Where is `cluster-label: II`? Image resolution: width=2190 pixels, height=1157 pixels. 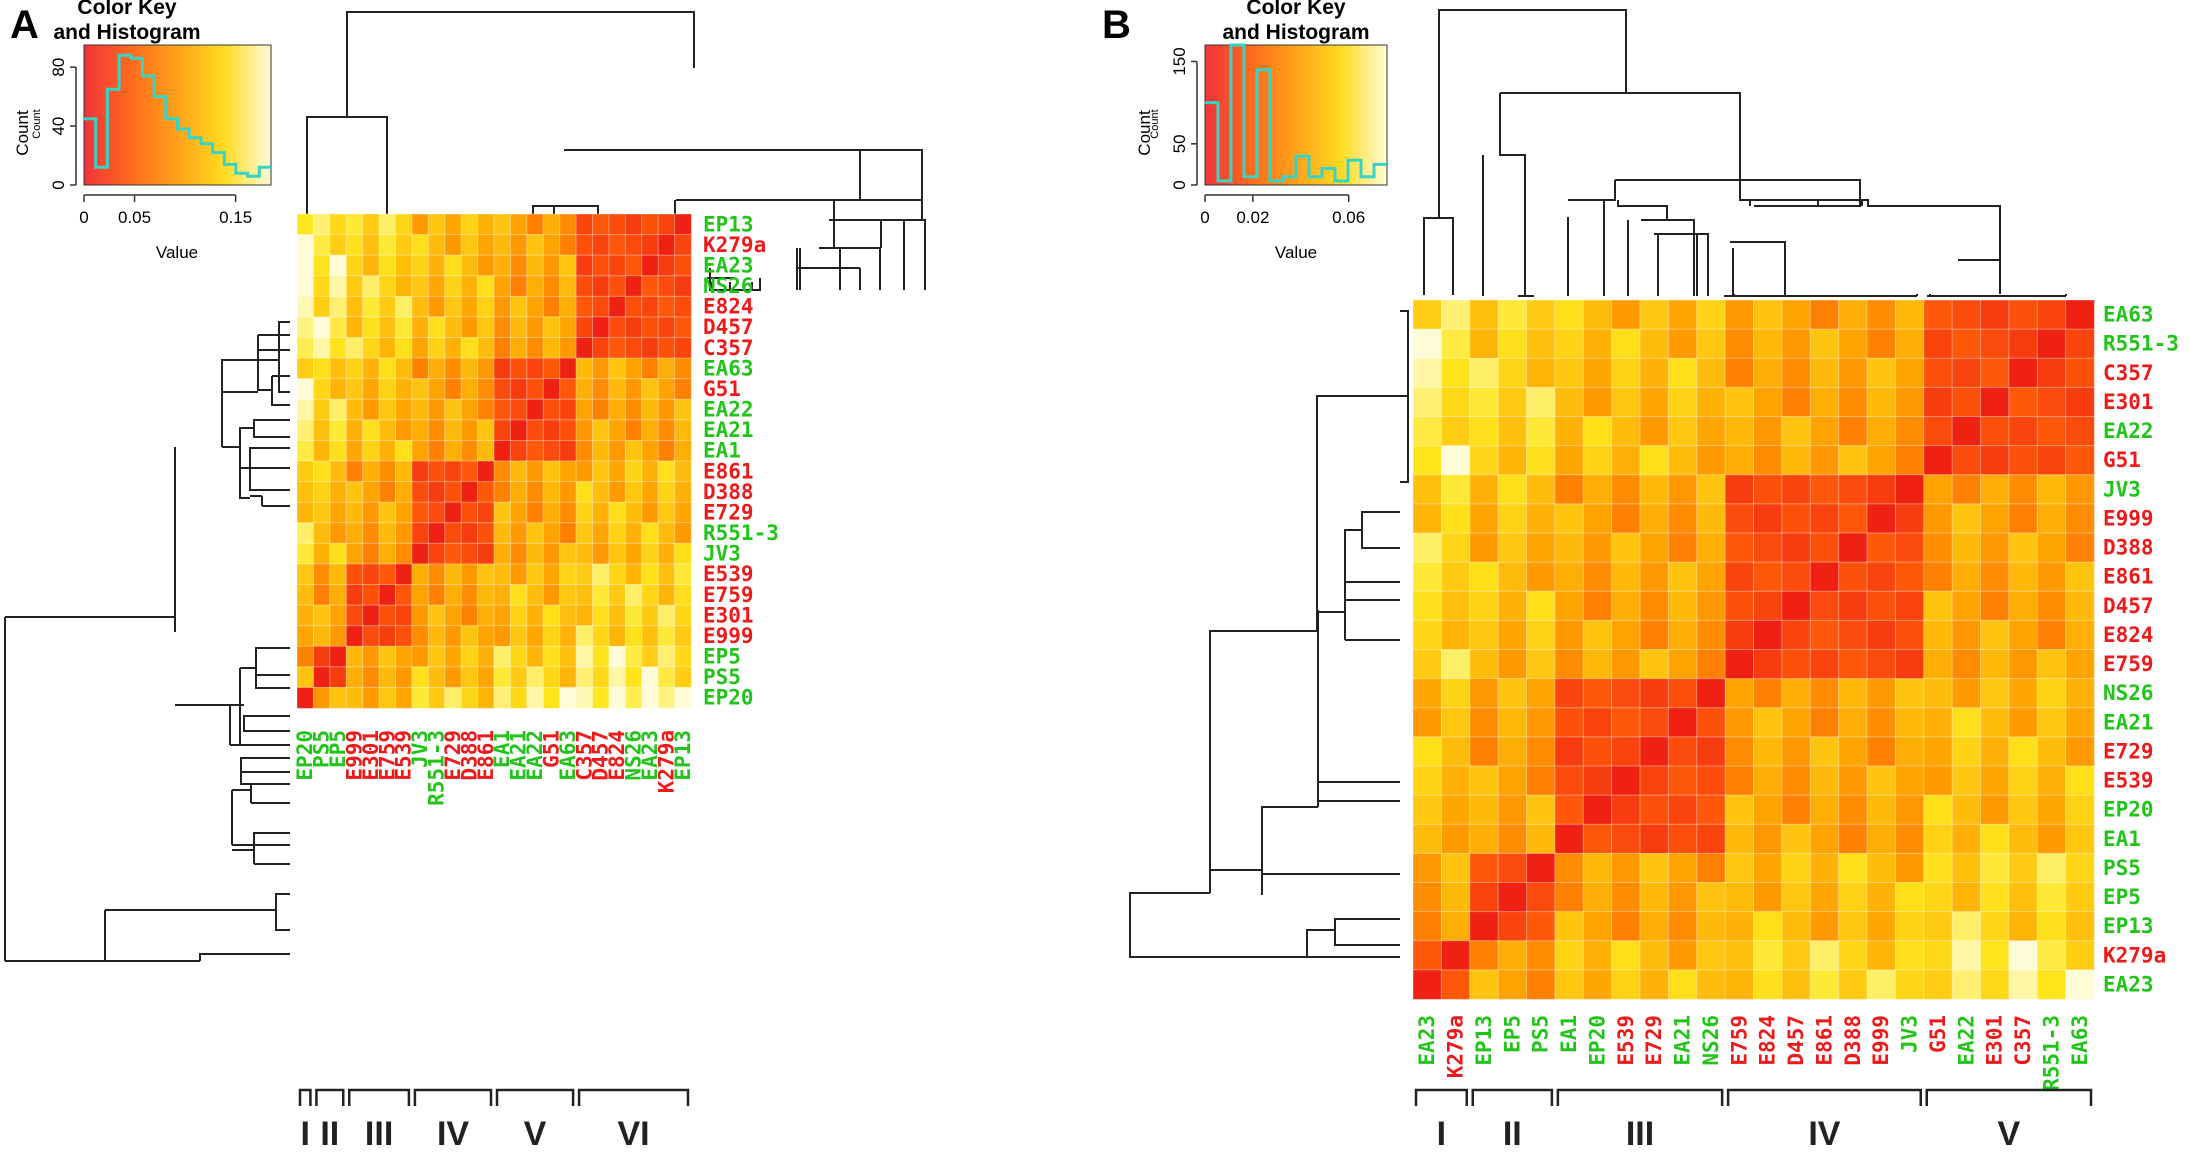 cluster-label: II is located at coordinates (1512, 1134).